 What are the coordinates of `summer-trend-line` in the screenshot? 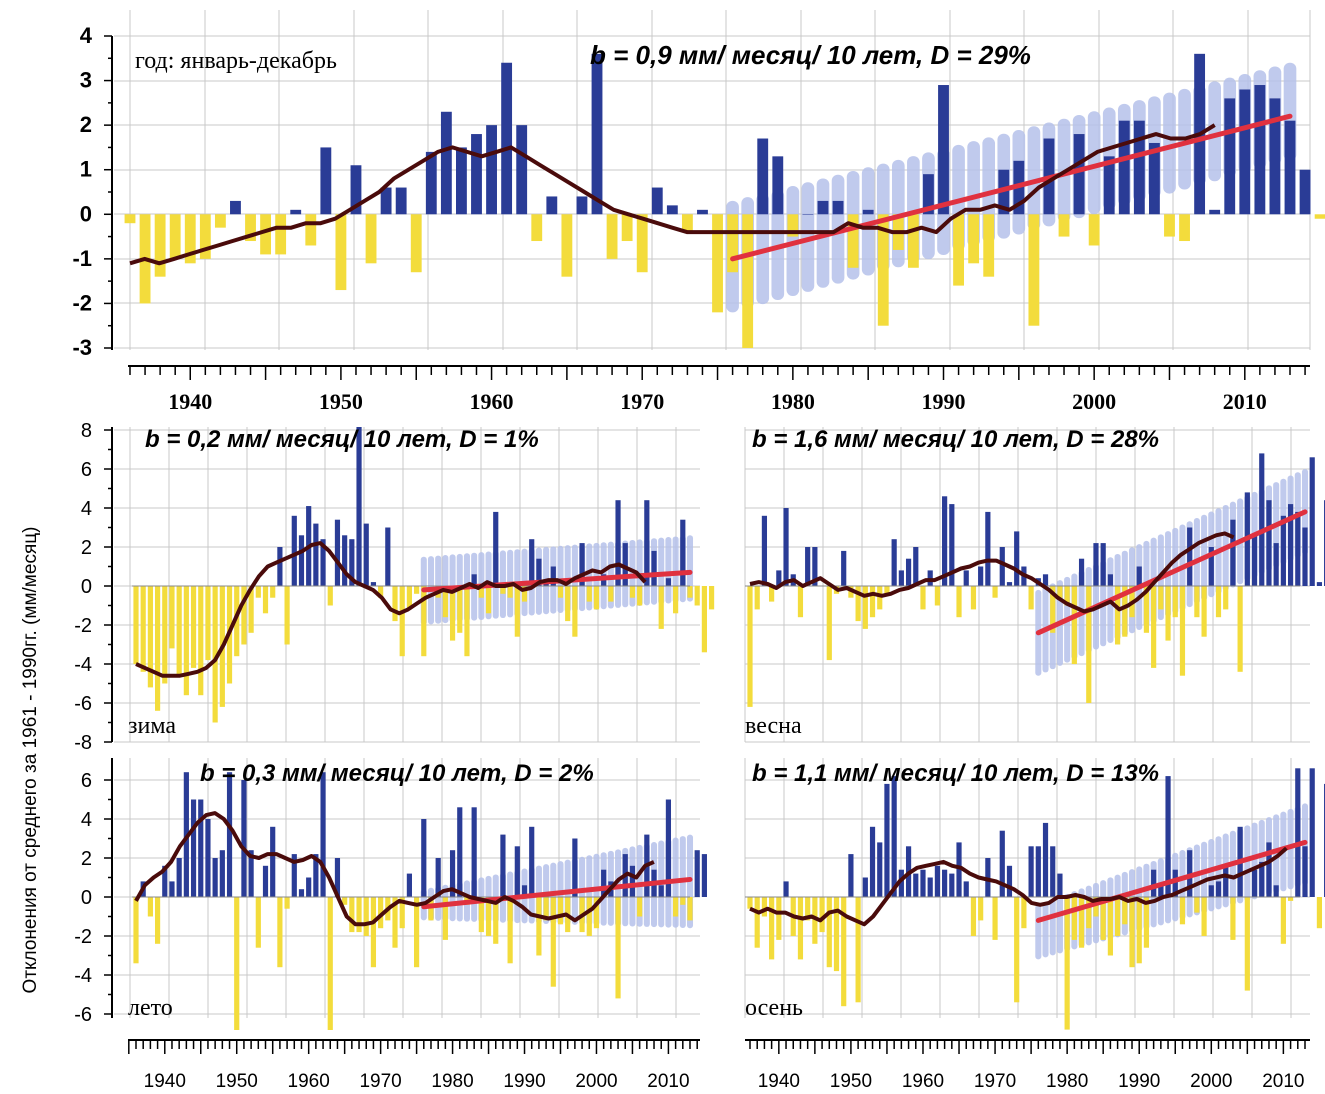 It's located at (557, 893).